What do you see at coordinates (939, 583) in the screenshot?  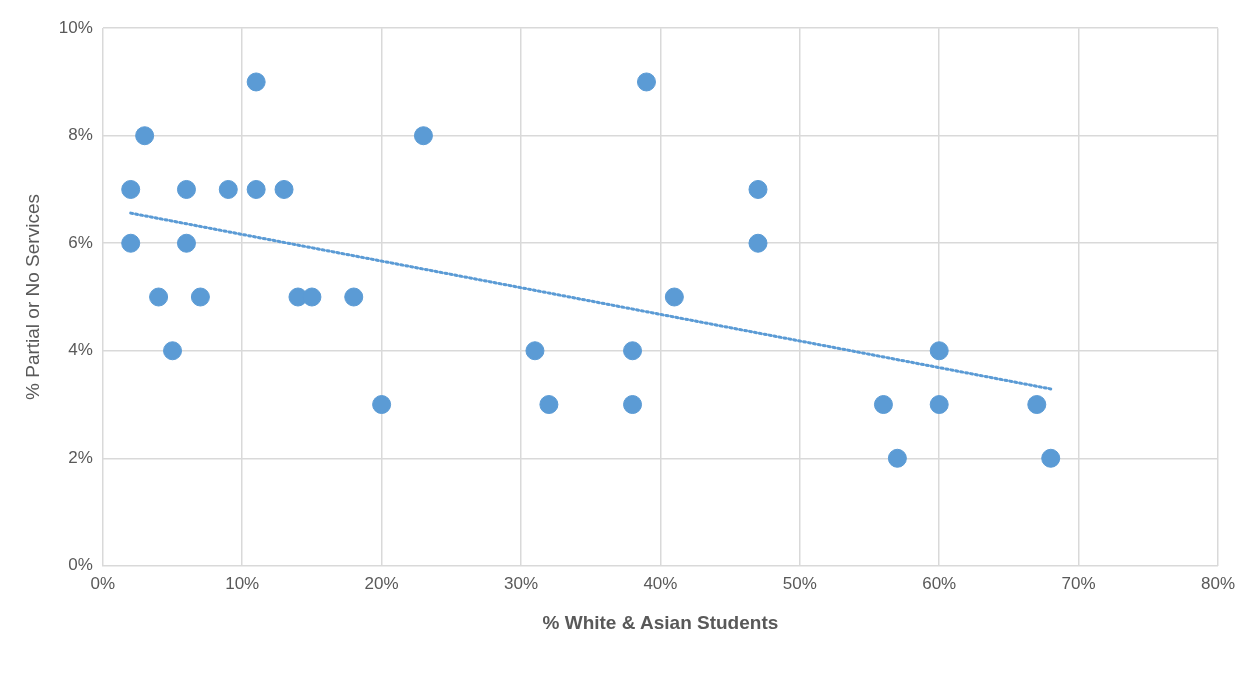 I see `x-tick-label: 60%` at bounding box center [939, 583].